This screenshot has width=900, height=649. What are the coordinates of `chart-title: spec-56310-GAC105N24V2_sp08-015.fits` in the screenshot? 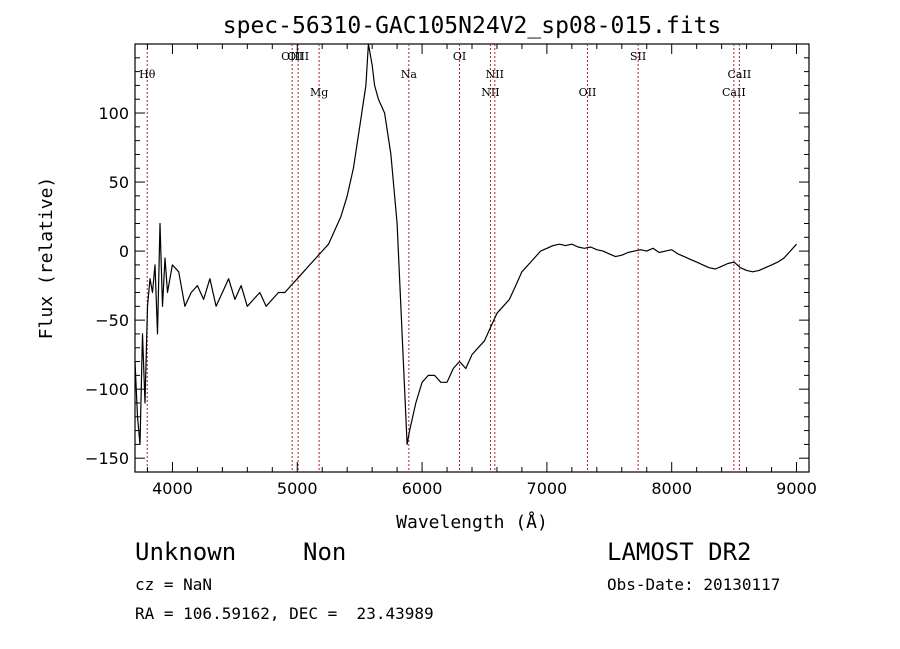 It's located at (472, 26).